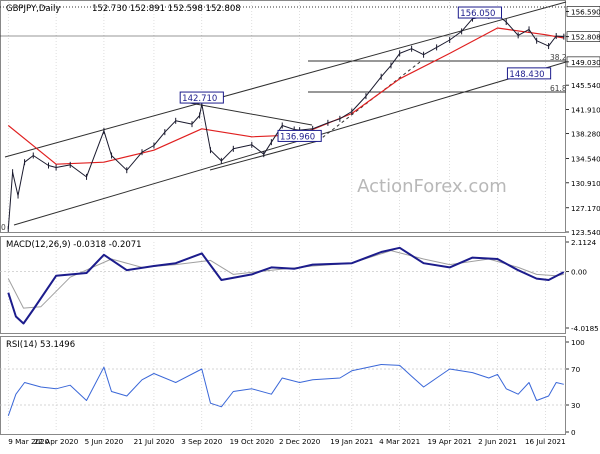 This screenshot has width=600, height=454. I want to click on x-tick-label: 22 Apr 2020, so click(56, 441).